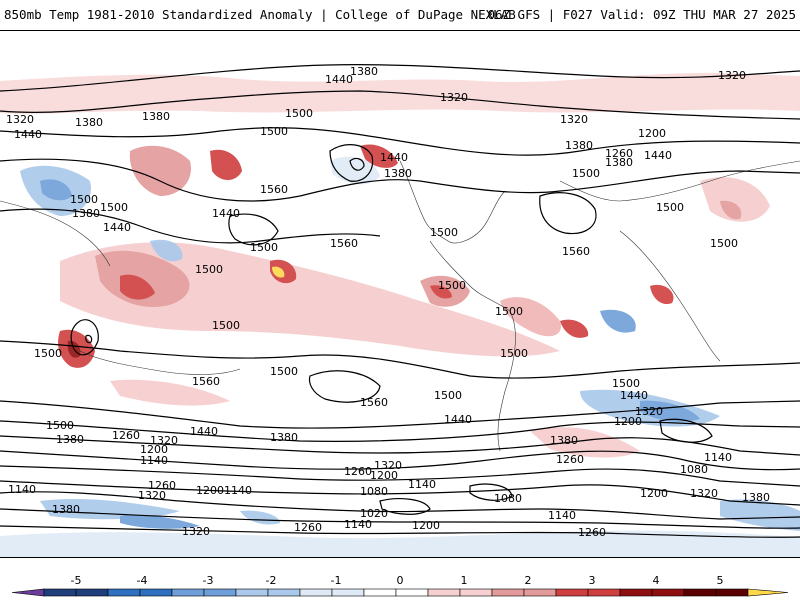 This screenshot has height=604, width=800. I want to click on colorbar-tick-label: 0, so click(400, 580).